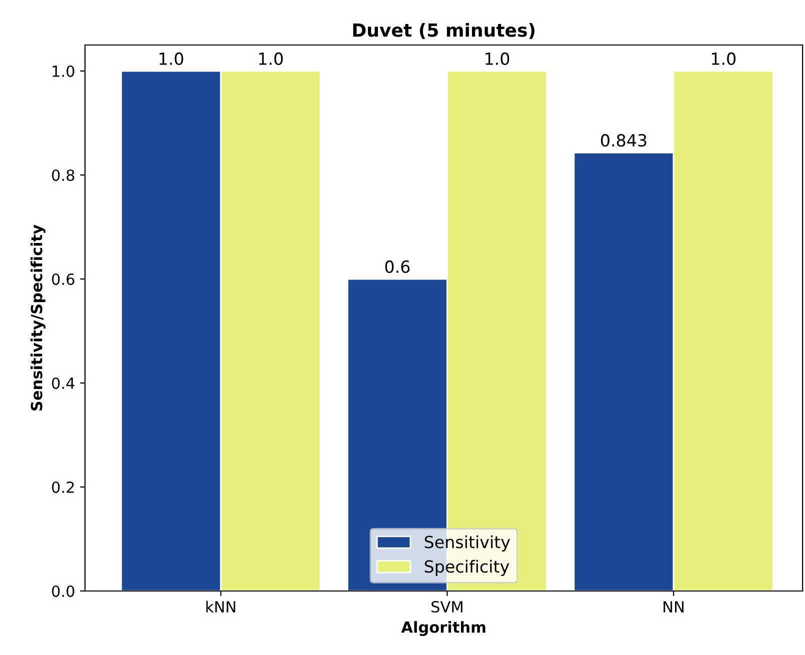 This screenshot has width=805, height=655. Describe the element at coordinates (63, 487) in the screenshot. I see `y-tick-label: 0.2` at that location.